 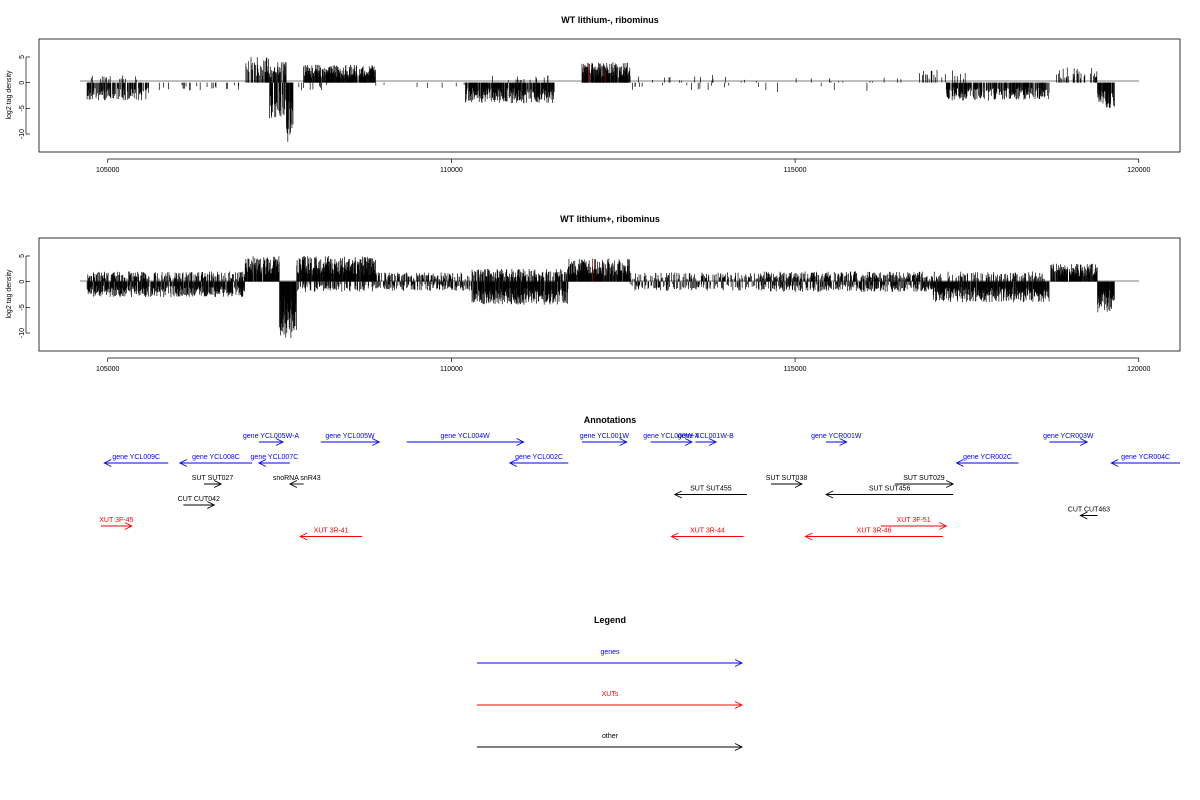 What do you see at coordinates (605, 436) in the screenshot?
I see `feature-label: gene YCL001W` at bounding box center [605, 436].